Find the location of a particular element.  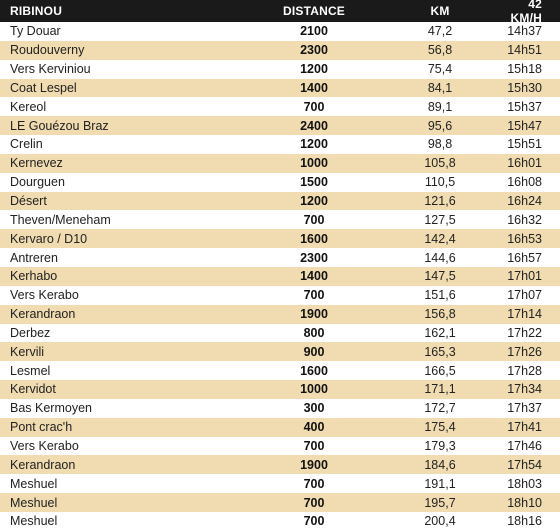

row-name: Kerandraon is located at coordinates (43, 464).